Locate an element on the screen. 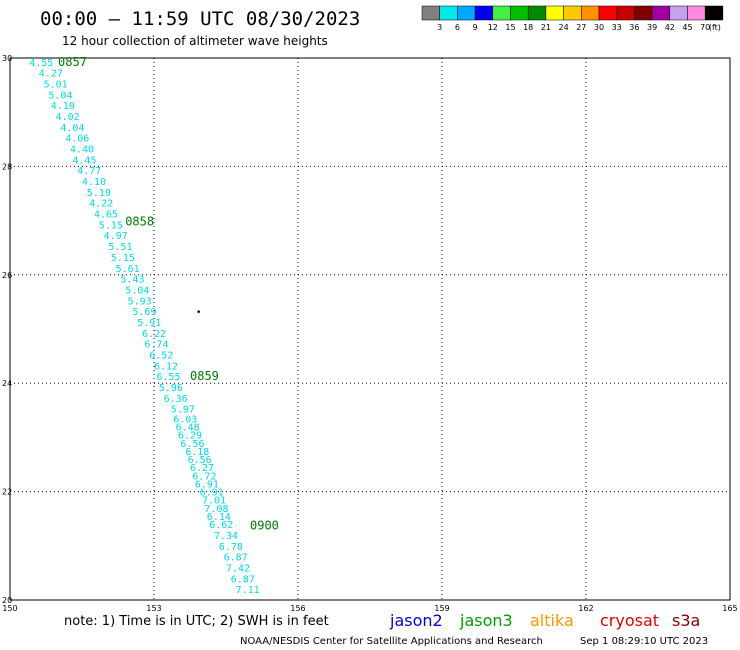 The image size is (740, 650). data-marks is located at coordinates (198, 311).